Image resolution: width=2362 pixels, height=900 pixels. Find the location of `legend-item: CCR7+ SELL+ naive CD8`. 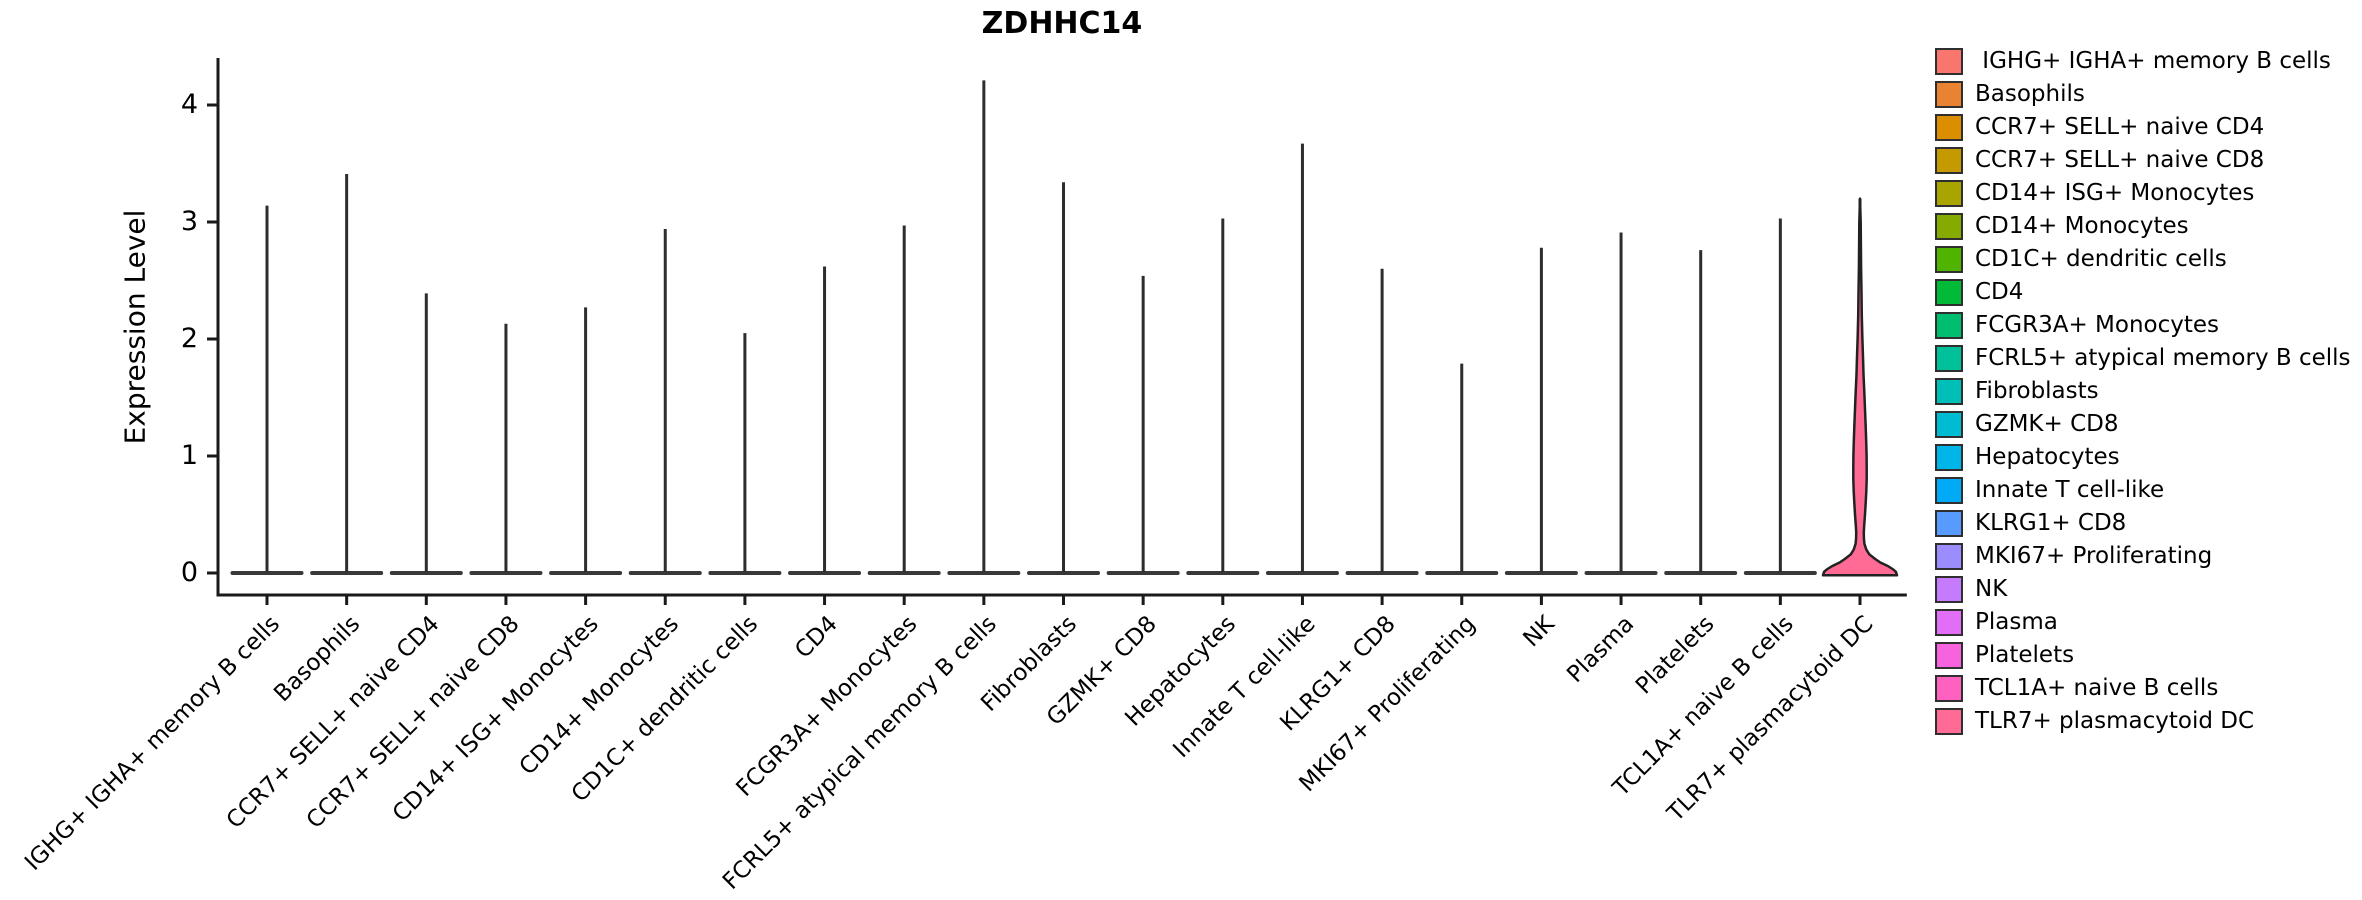

legend-item: CCR7+ SELL+ naive CD8 is located at coordinates (2143, 160).